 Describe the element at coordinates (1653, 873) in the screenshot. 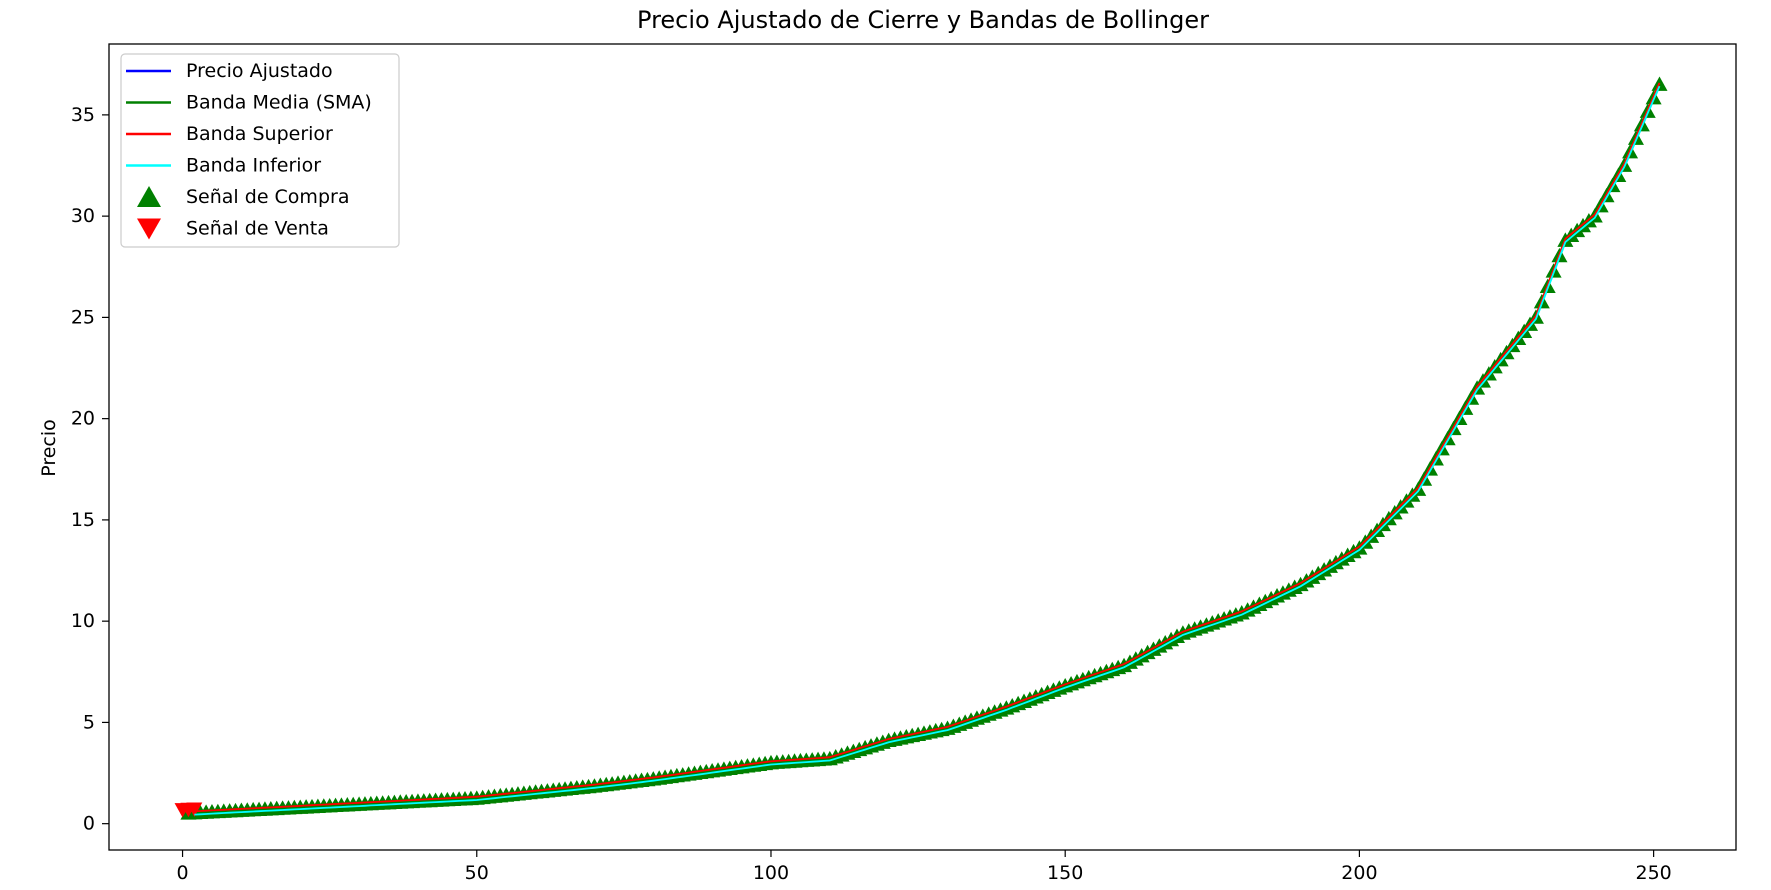

I see `x-tick-label: 250` at that location.